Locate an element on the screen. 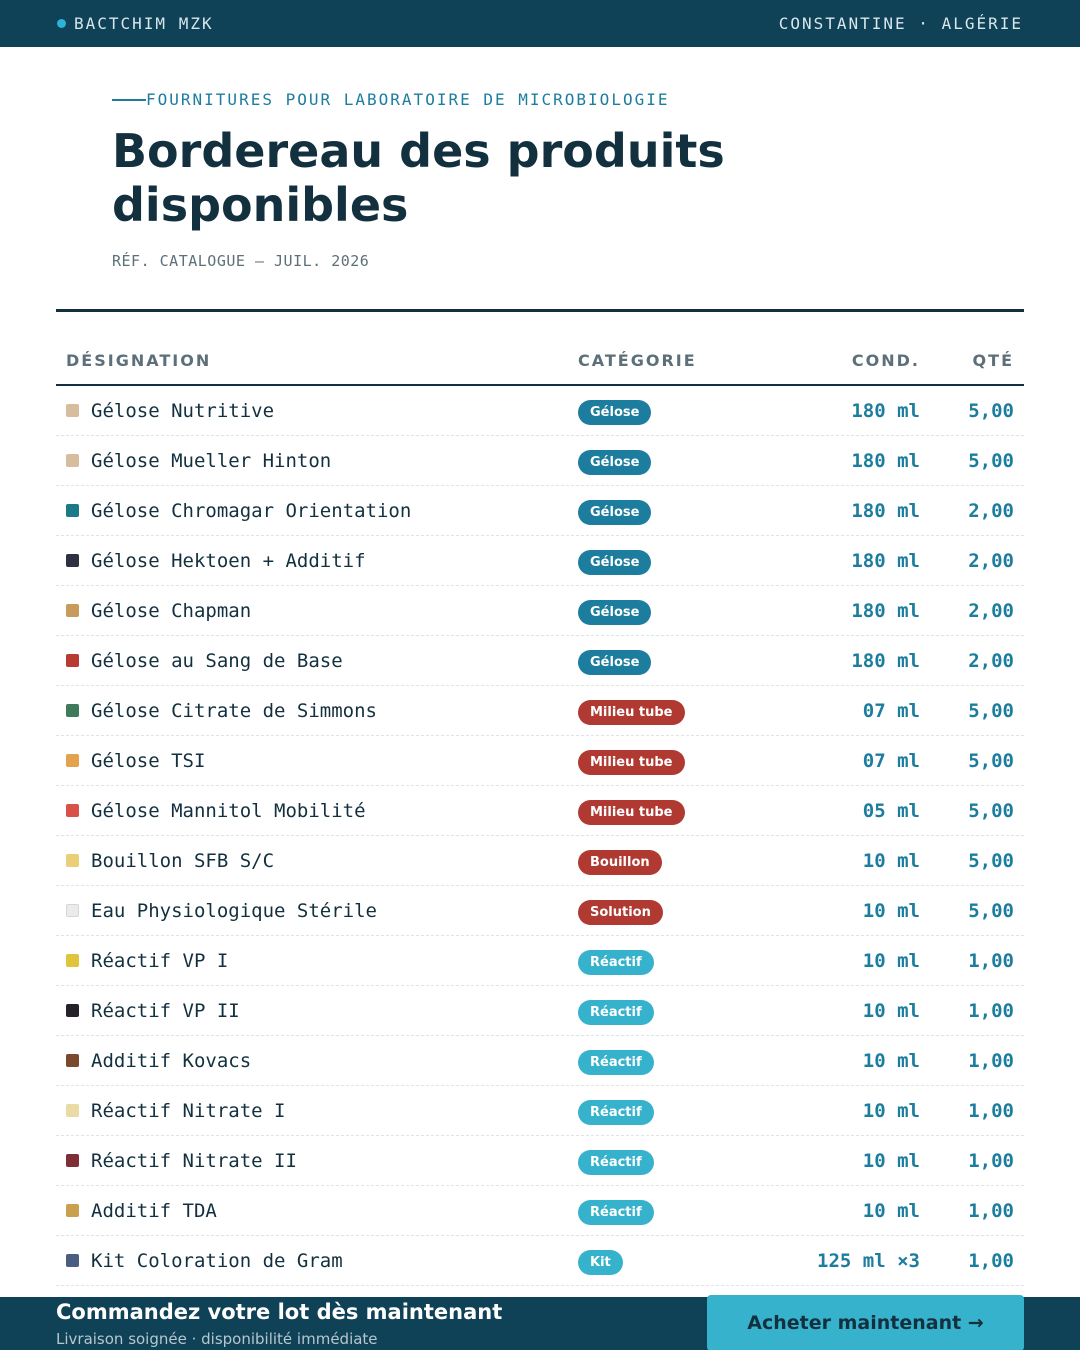  eyebrow-line is located at coordinates (129, 99).